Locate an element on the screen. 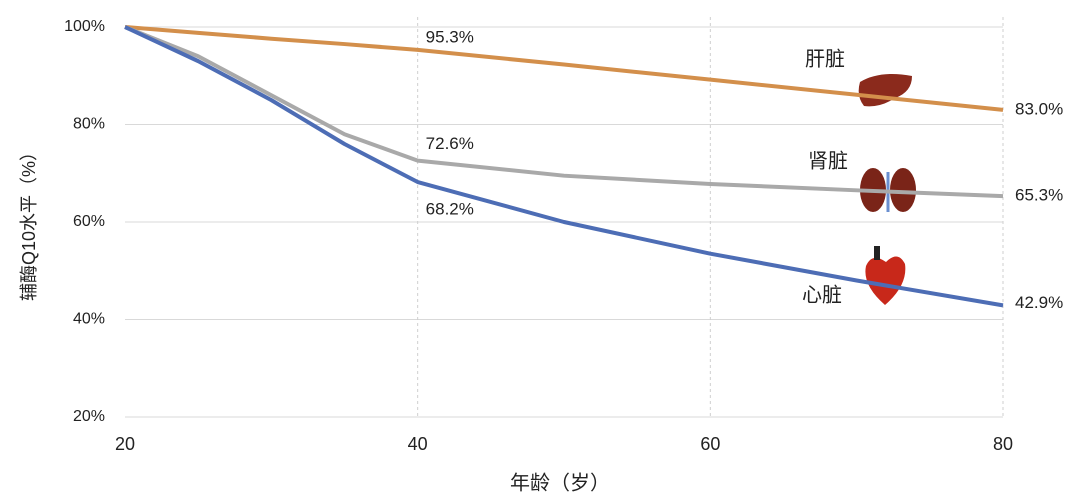  y-tick-label: 100% is located at coordinates (84, 26).